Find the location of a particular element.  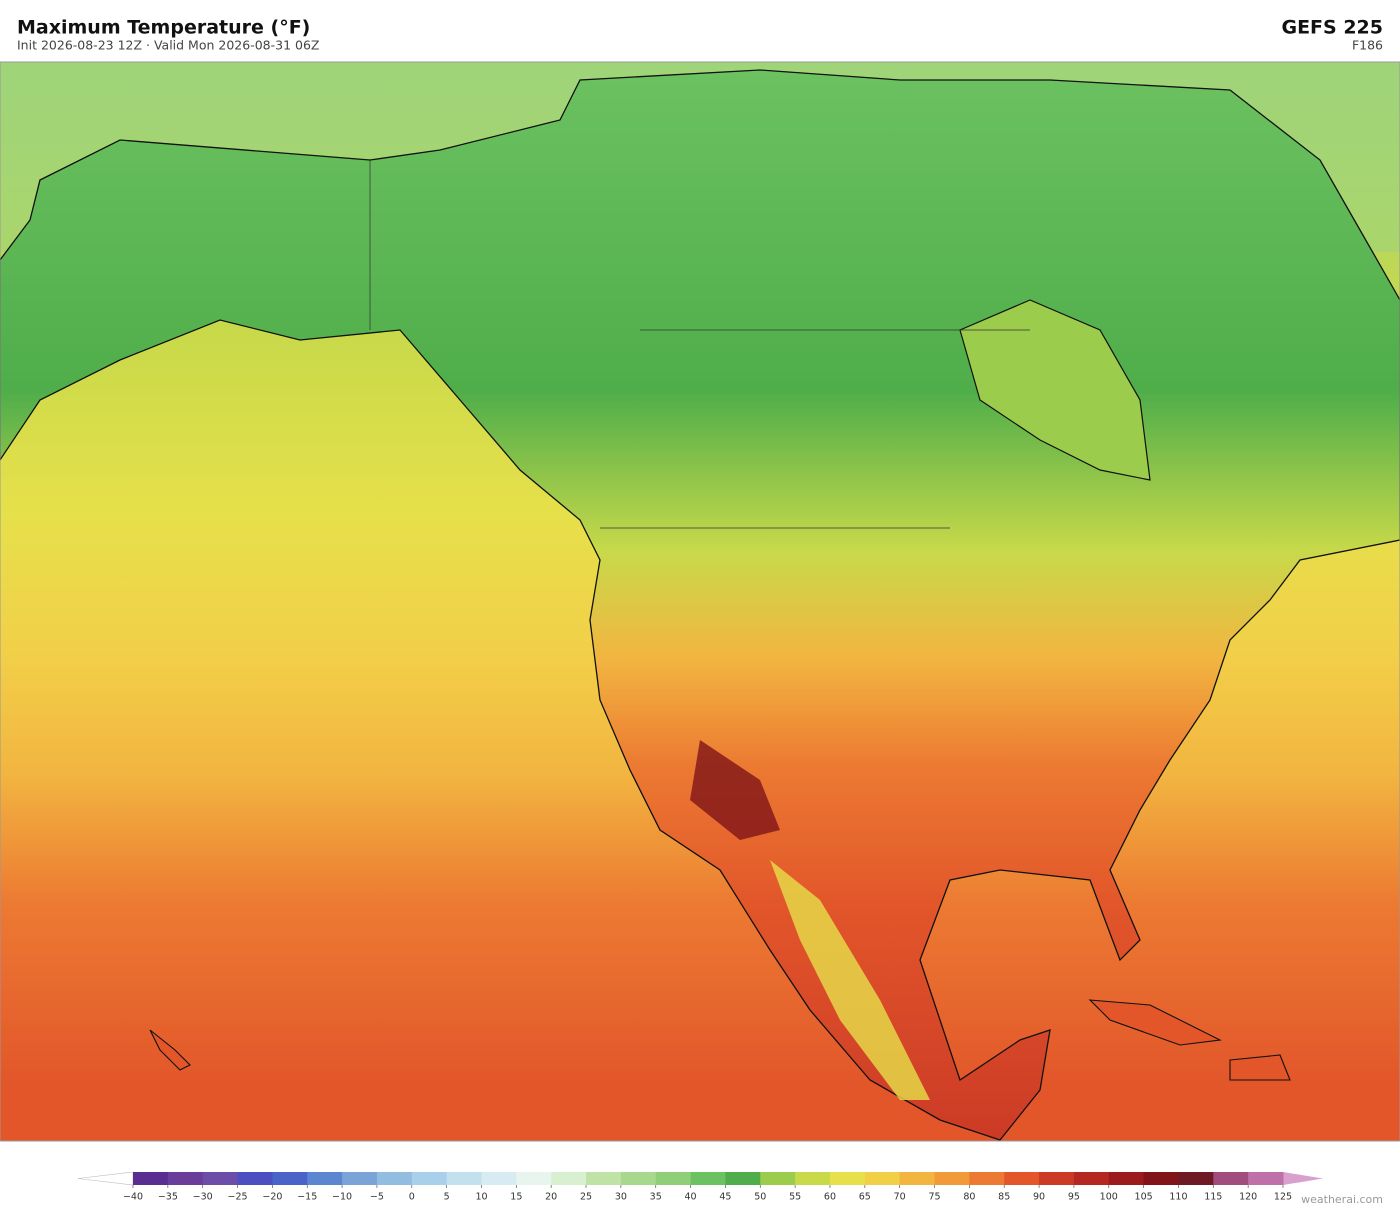

colorbar-tick-label: −10 is located at coordinates (342, 1197).